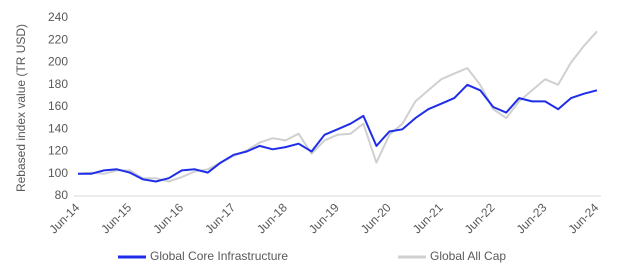  Describe the element at coordinates (220, 218) in the screenshot. I see `x-tick-label: Jun-17` at that location.